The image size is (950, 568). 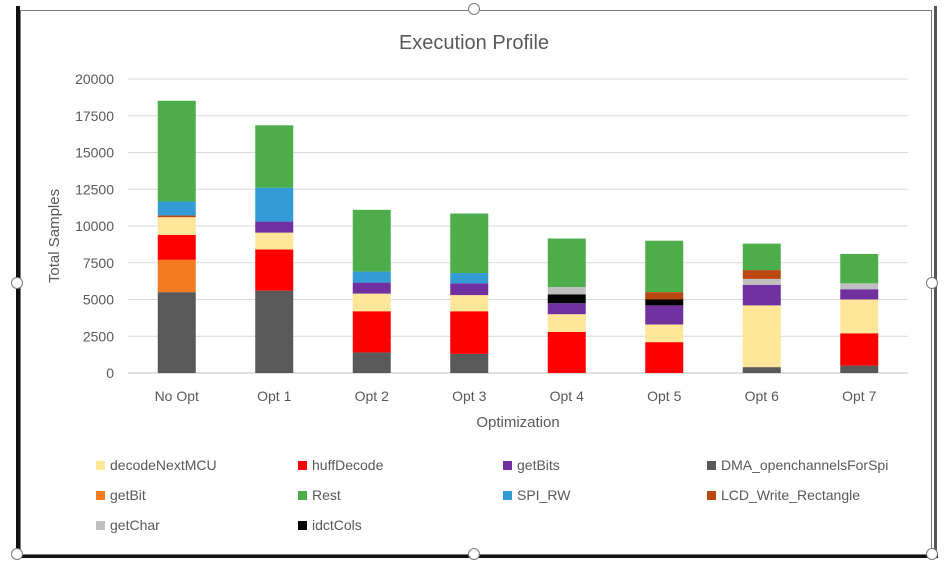 What do you see at coordinates (664, 396) in the screenshot?
I see `x-tick-label: Opt 5` at bounding box center [664, 396].